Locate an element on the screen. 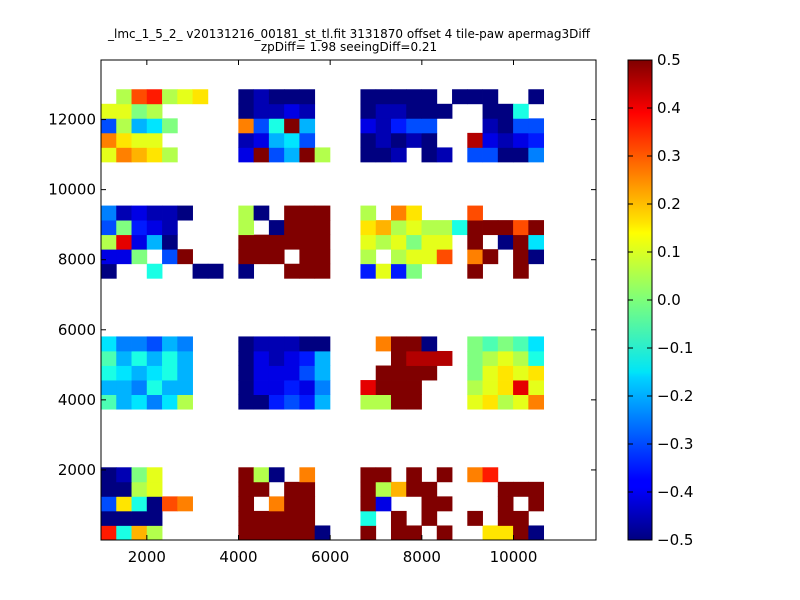 This screenshot has height=600, width=800. x-tick-label: 8000 is located at coordinates (422, 557).